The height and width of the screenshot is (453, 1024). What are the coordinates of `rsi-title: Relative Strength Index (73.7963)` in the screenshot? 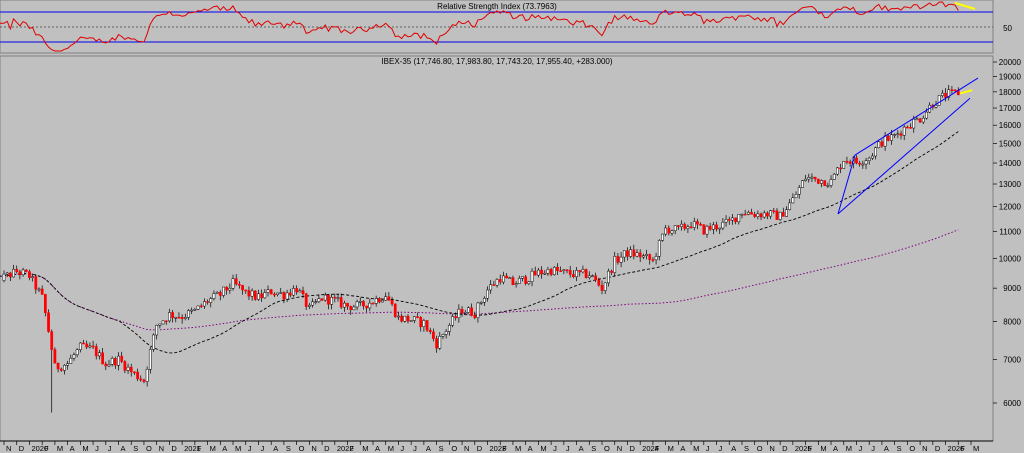 It's located at (497, 6).